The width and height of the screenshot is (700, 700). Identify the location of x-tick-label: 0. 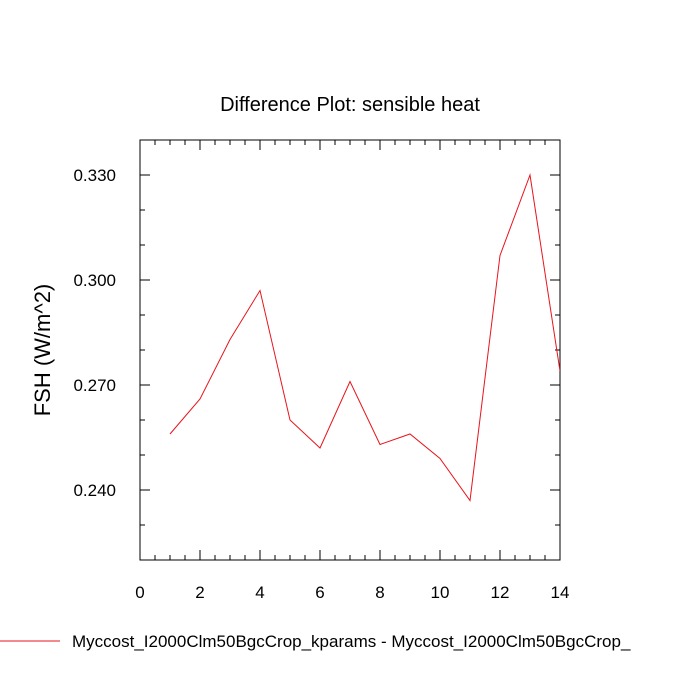
(139, 592).